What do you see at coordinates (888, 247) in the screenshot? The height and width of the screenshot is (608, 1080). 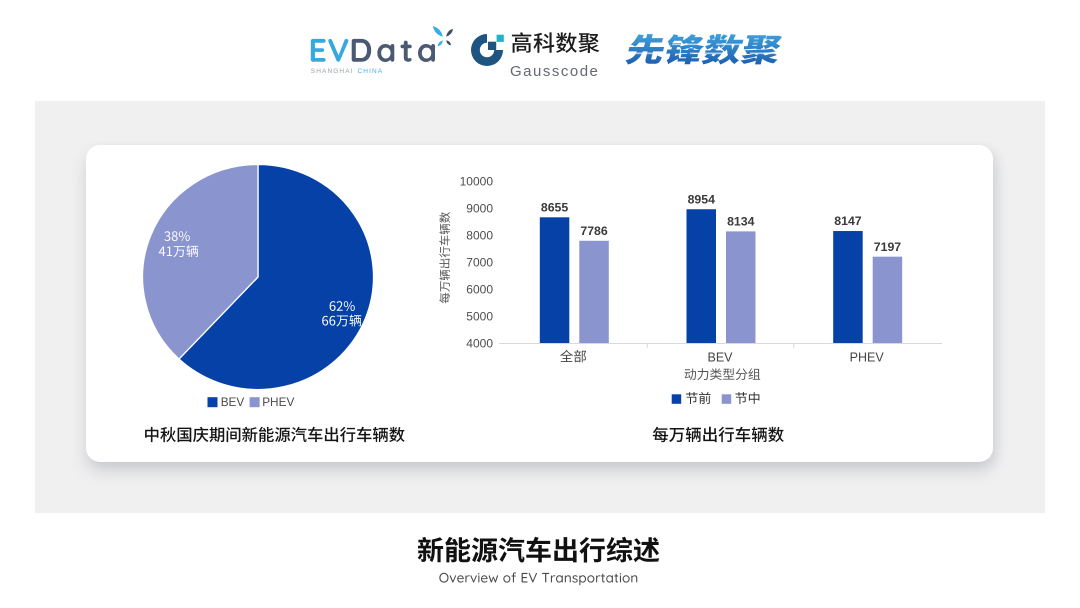 I see `svg-text: 7197` at bounding box center [888, 247].